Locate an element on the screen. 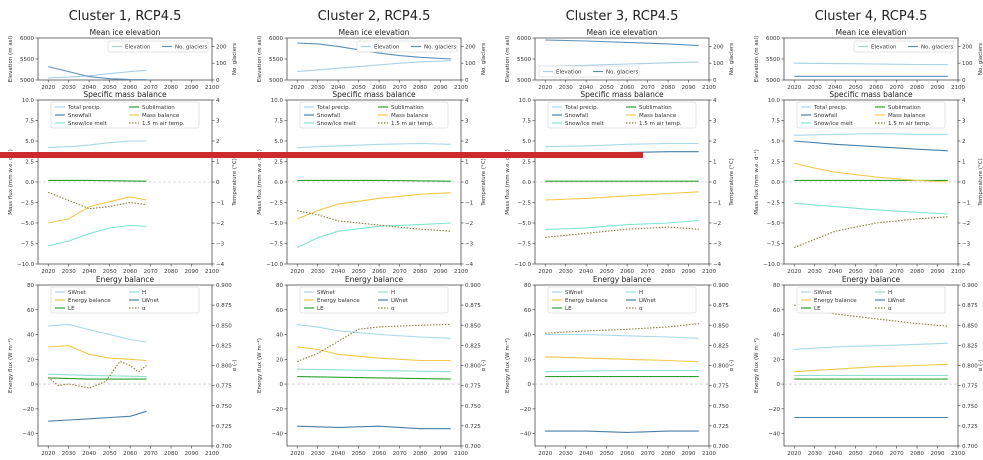 Image resolution: width=983 pixels, height=460 pixels. y-left-tick-label-r1c4: 5000 is located at coordinates (773, 81).